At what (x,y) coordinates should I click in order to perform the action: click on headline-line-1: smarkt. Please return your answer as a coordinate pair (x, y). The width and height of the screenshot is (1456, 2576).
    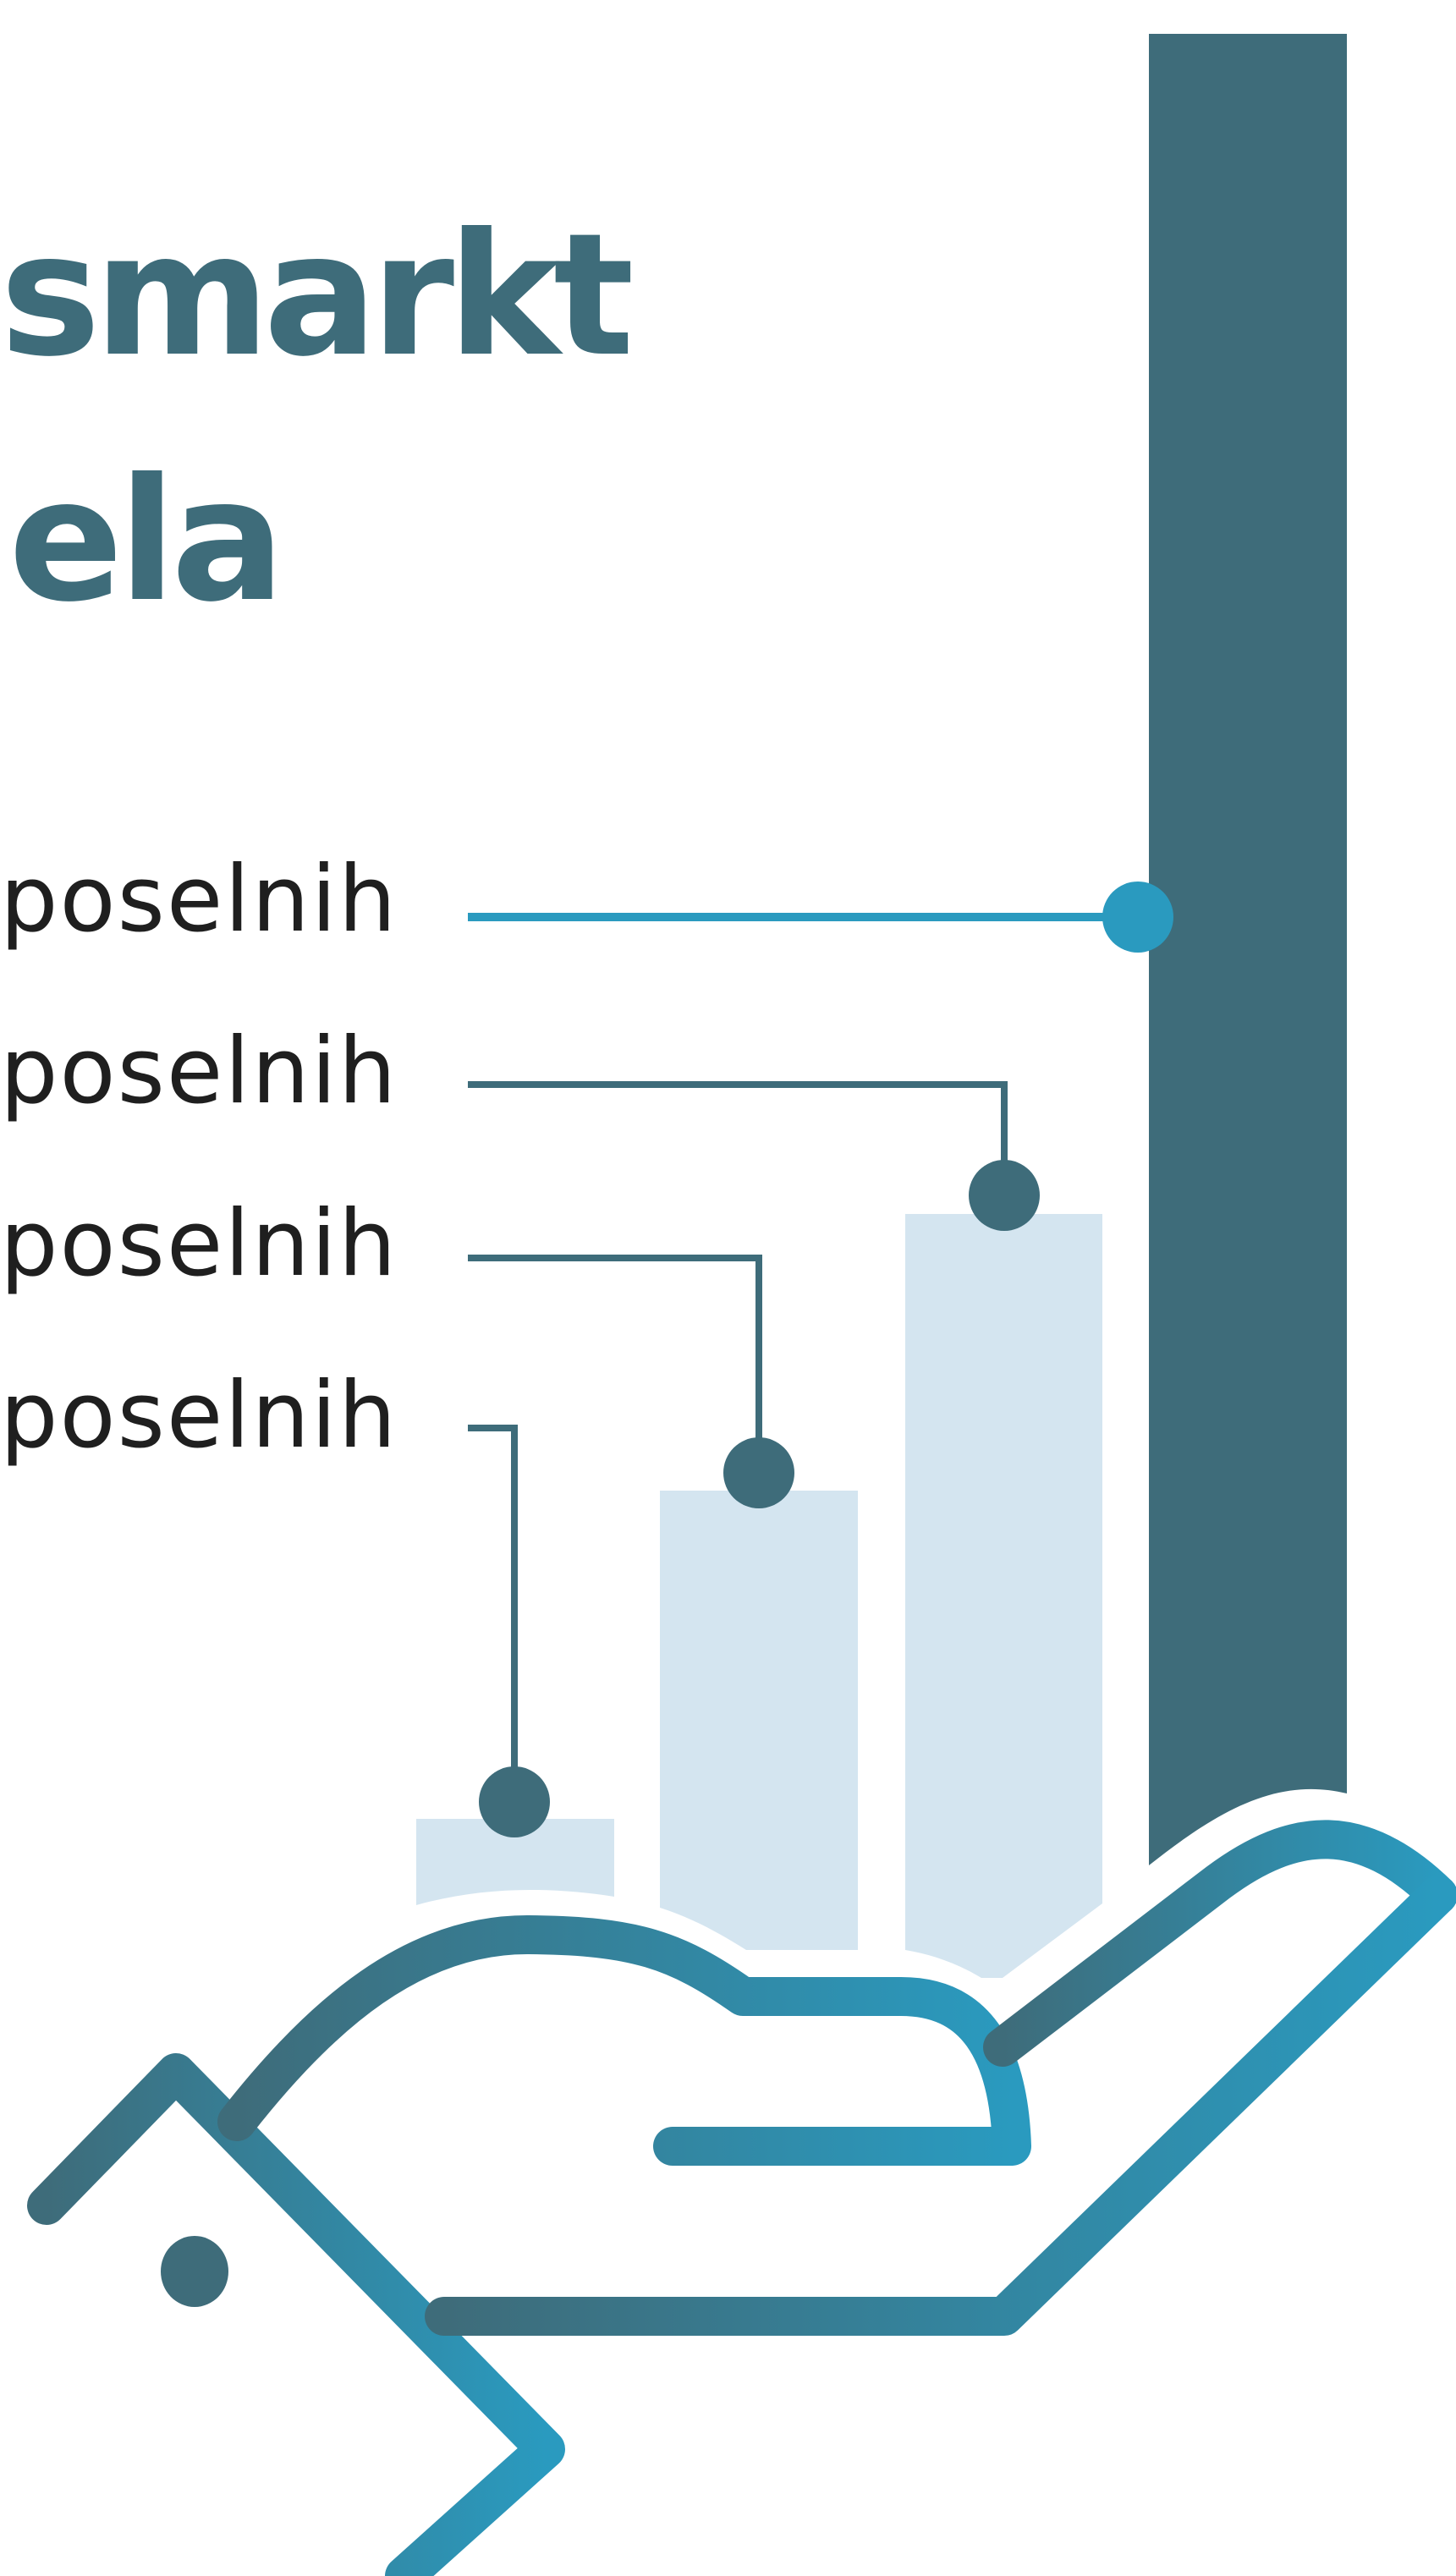
    Looking at the image, I should click on (318, 295).